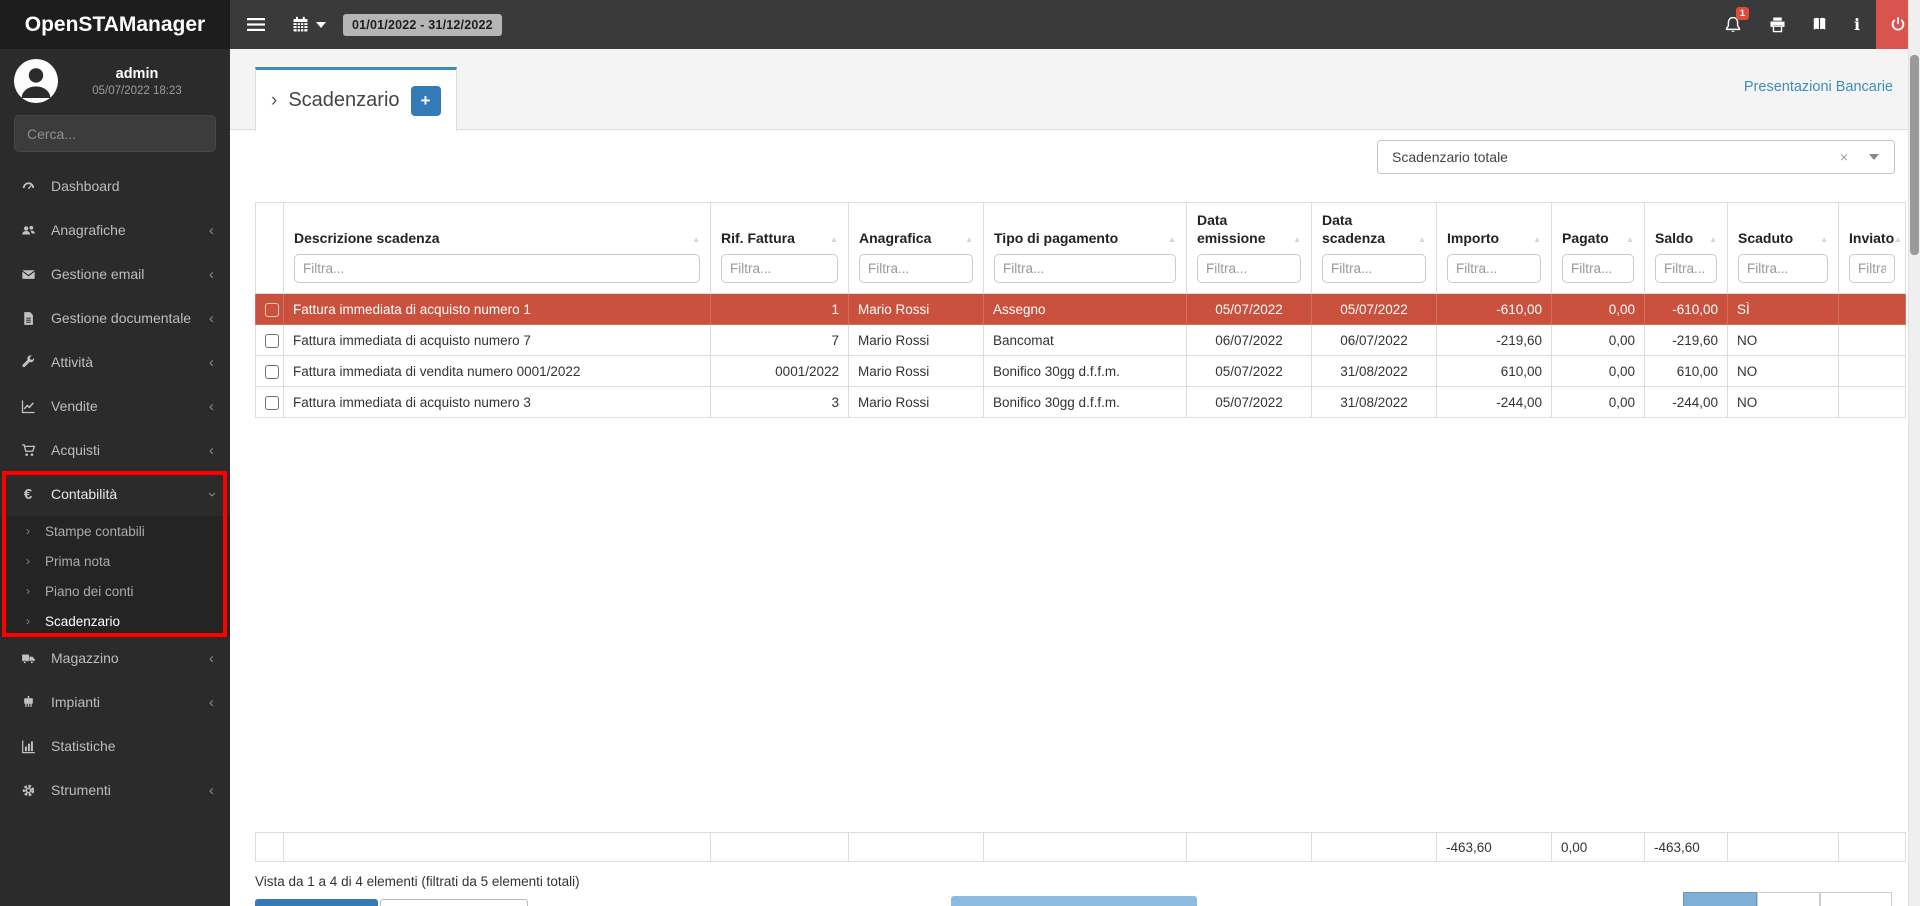 The height and width of the screenshot is (906, 1920). What do you see at coordinates (454, 902) in the screenshot?
I see `secondary-button` at bounding box center [454, 902].